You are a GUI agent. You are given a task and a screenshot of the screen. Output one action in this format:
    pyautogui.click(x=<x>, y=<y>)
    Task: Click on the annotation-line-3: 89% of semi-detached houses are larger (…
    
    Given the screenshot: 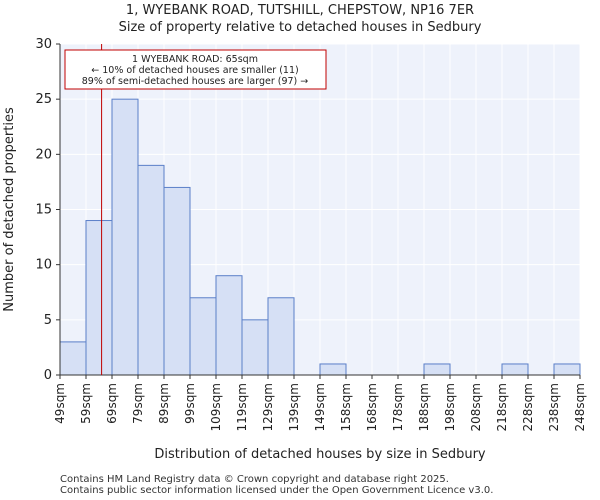 What is the action you would take?
    pyautogui.click(x=195, y=81)
    